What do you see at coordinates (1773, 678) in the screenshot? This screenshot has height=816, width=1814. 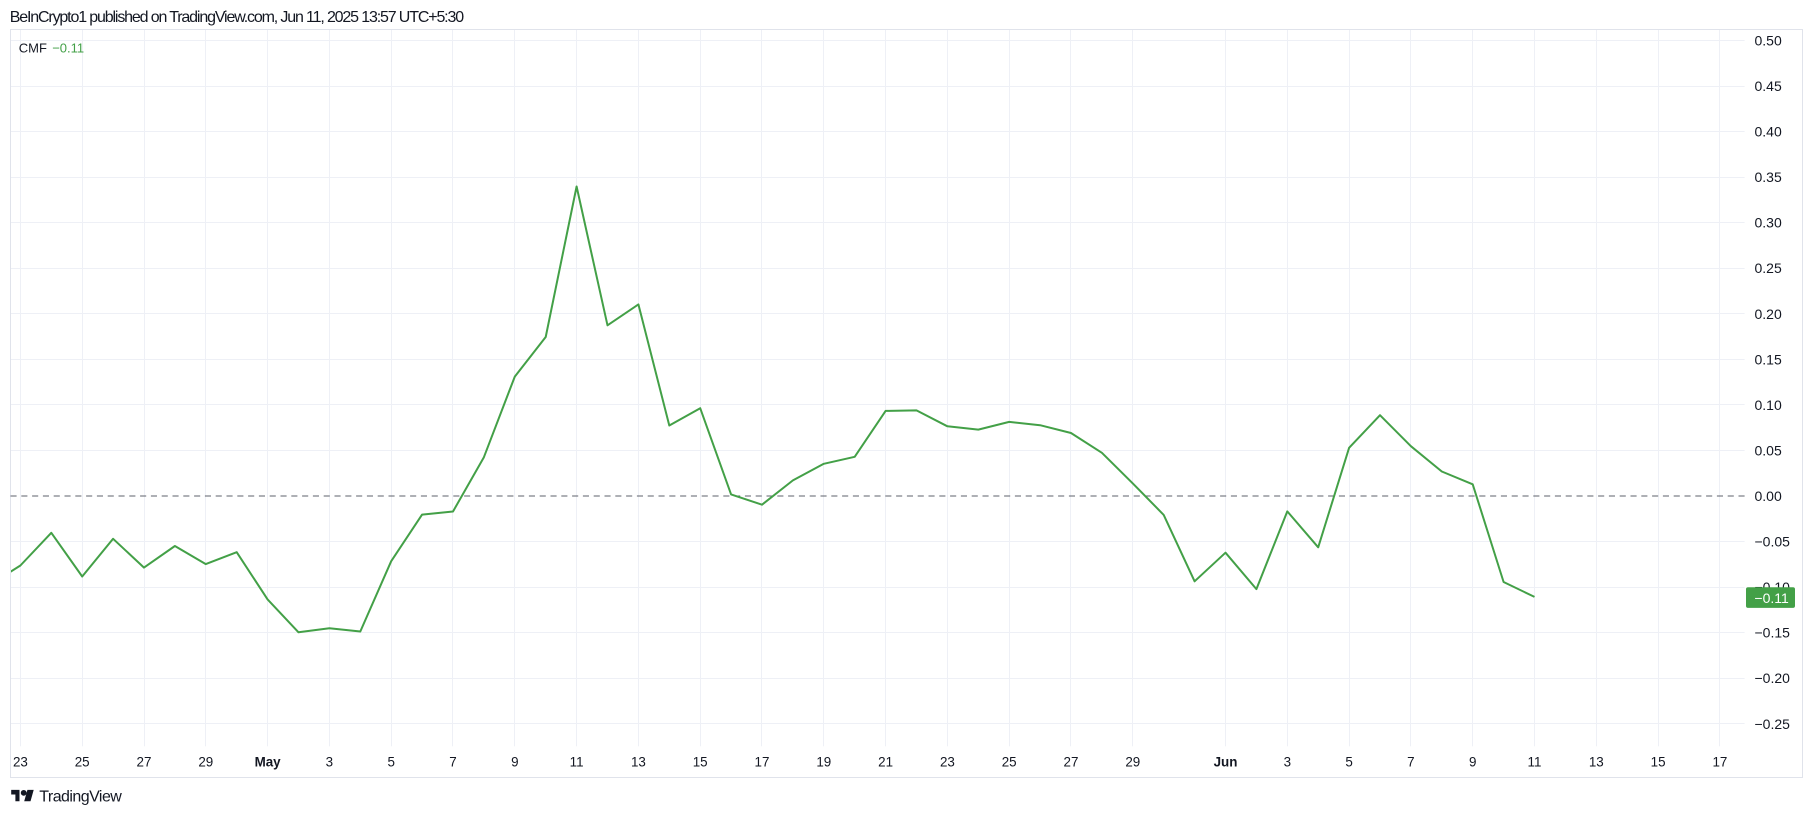 I see `svg-text: −0.20` at bounding box center [1773, 678].